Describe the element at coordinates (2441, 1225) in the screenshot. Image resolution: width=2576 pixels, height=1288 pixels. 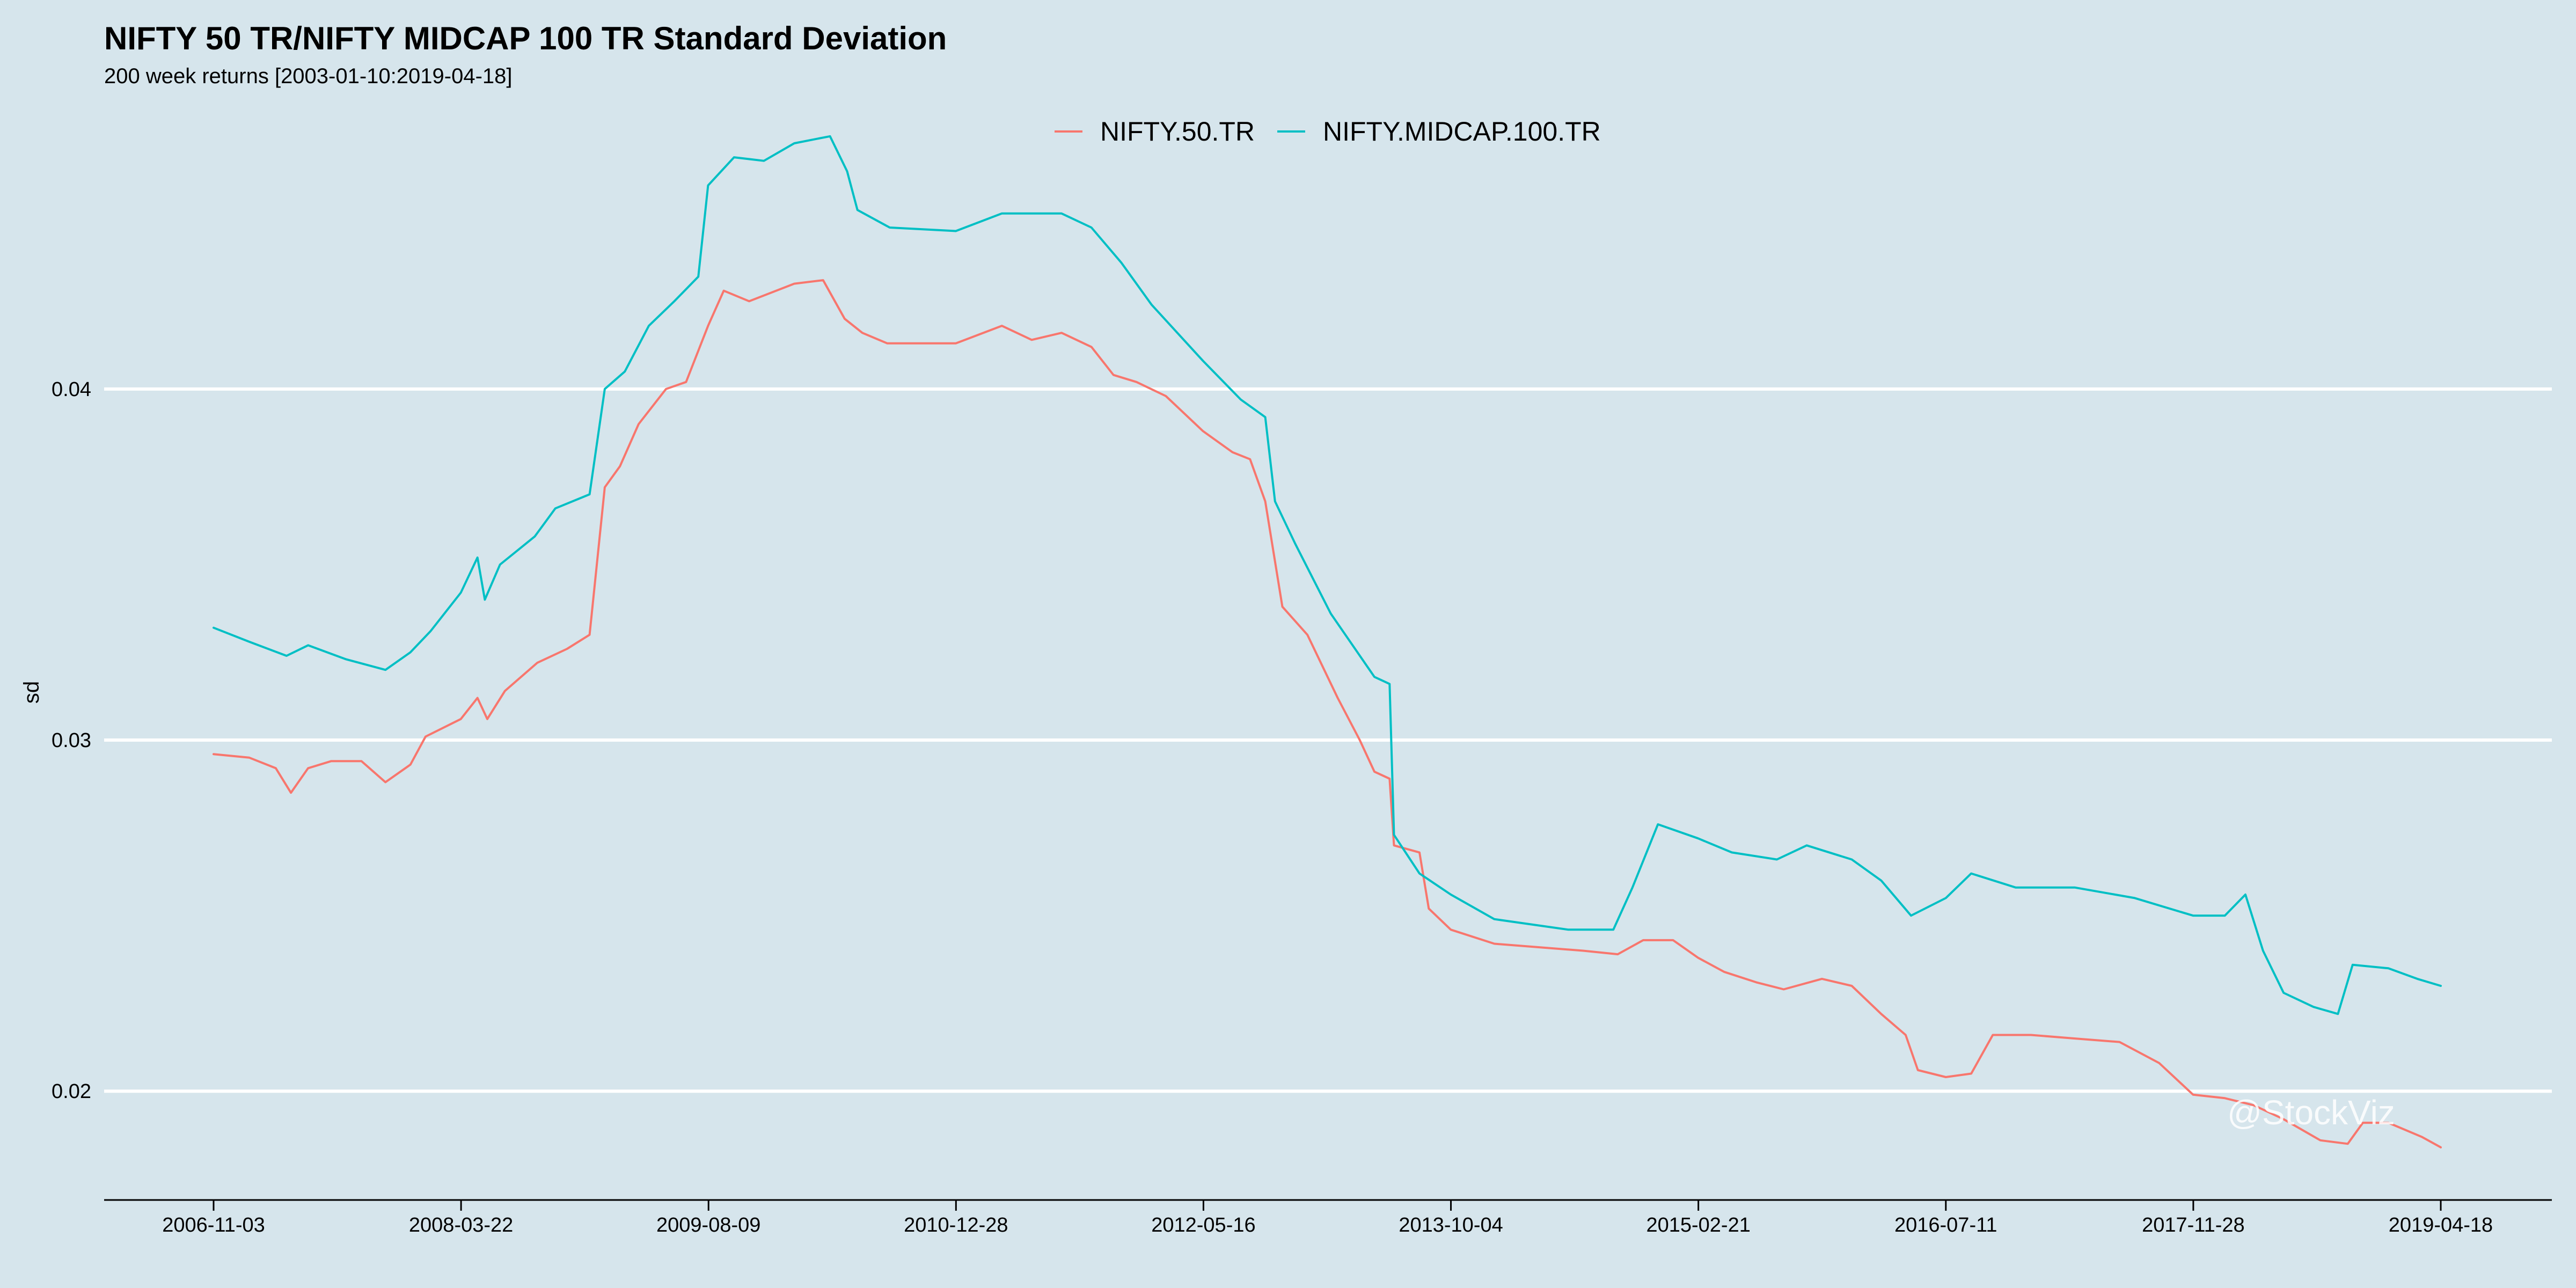
I see `x-tick-label: 2019-04-18` at that location.